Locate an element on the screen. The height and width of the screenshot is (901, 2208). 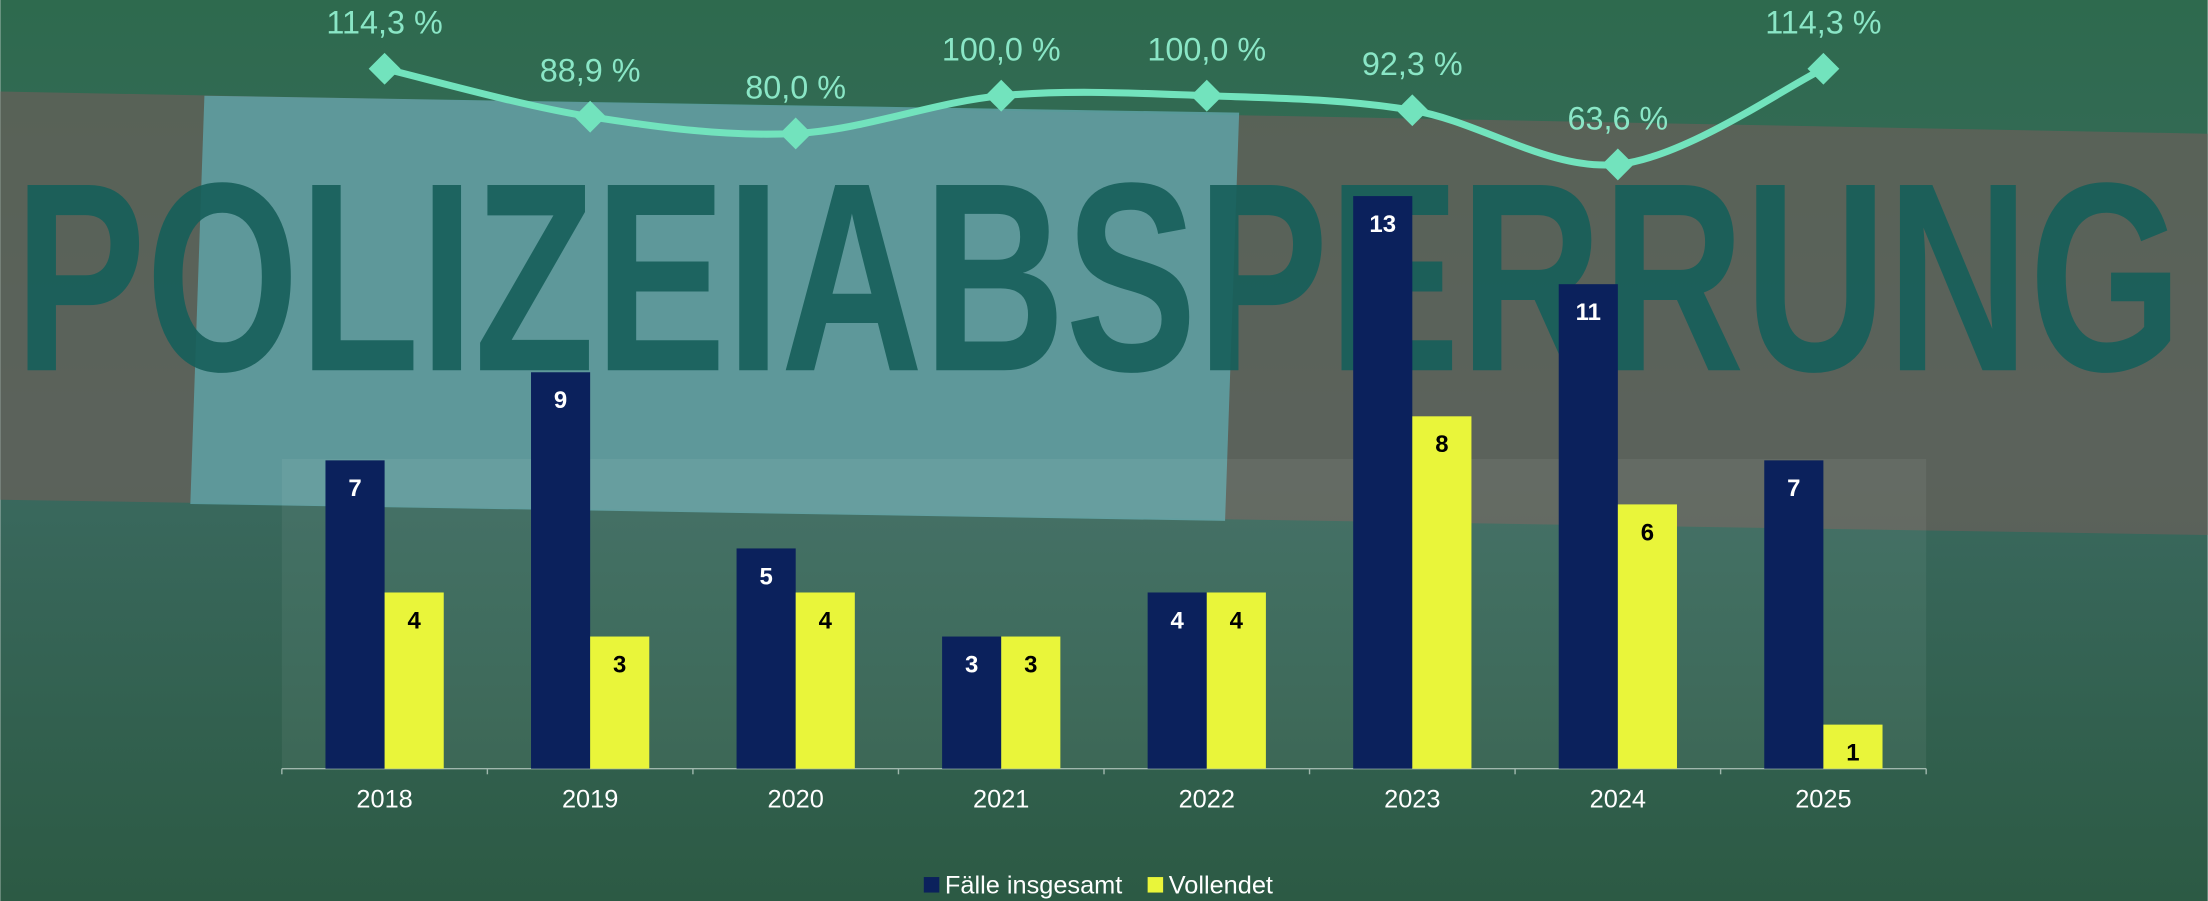
data-label: 92,3 % is located at coordinates (1412, 64).